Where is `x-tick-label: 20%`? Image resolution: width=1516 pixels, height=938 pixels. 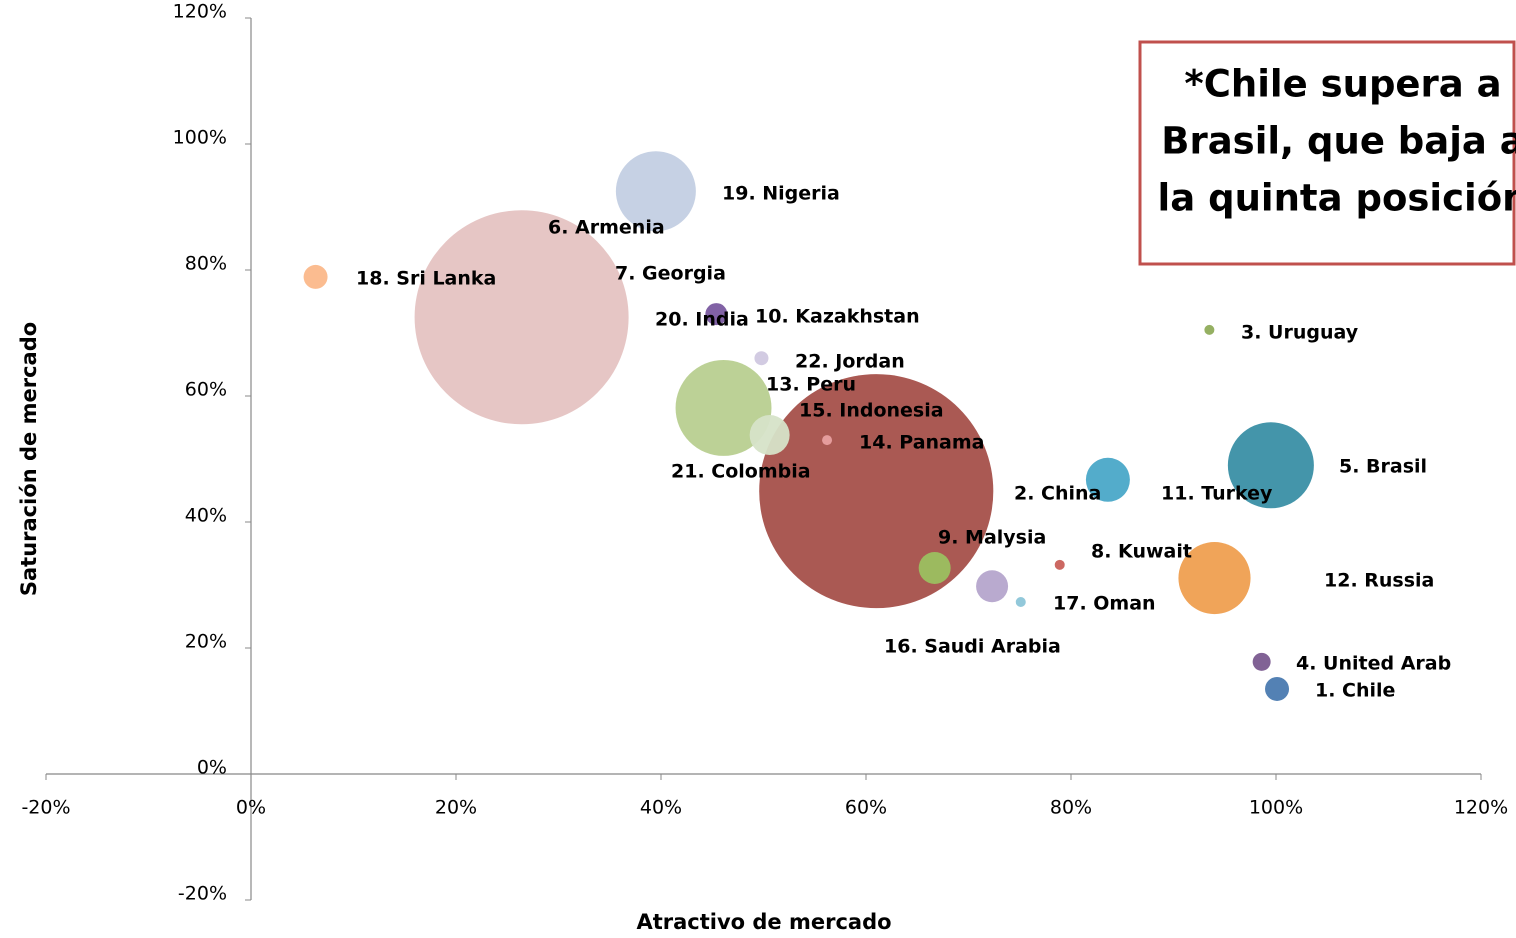 x-tick-label: 20% is located at coordinates (456, 808).